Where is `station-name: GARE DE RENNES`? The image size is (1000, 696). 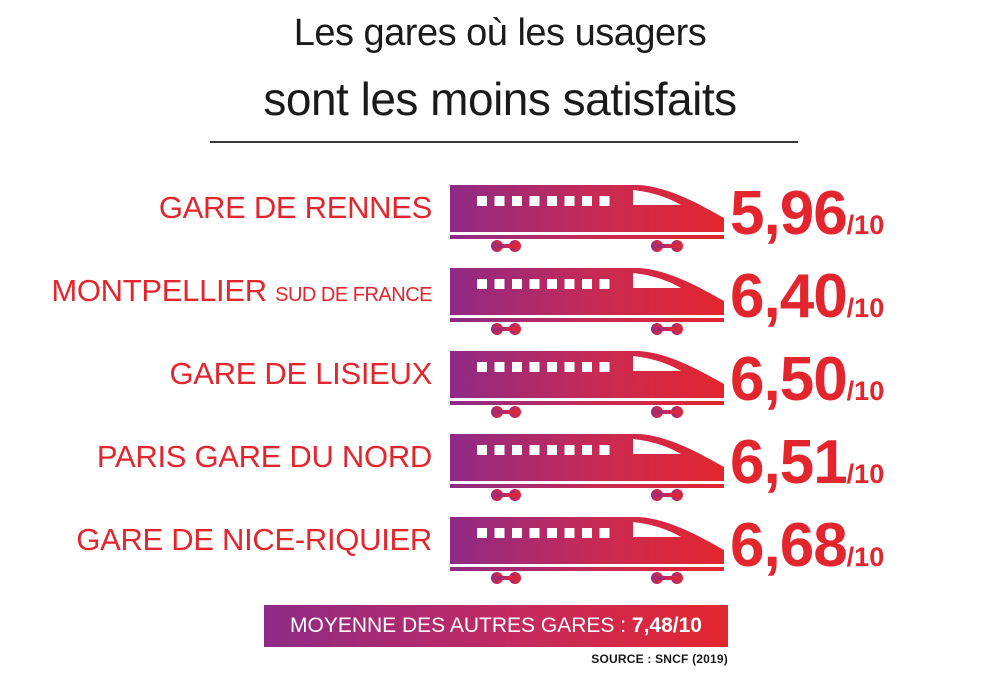 station-name: GARE DE RENNES is located at coordinates (295, 207).